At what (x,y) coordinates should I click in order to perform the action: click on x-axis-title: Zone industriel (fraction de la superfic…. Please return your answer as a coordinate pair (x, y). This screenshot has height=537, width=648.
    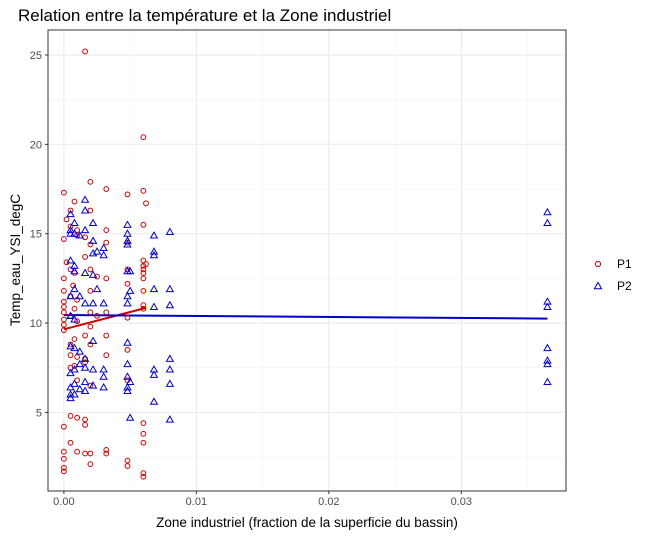
    Looking at the image, I should click on (307, 522).